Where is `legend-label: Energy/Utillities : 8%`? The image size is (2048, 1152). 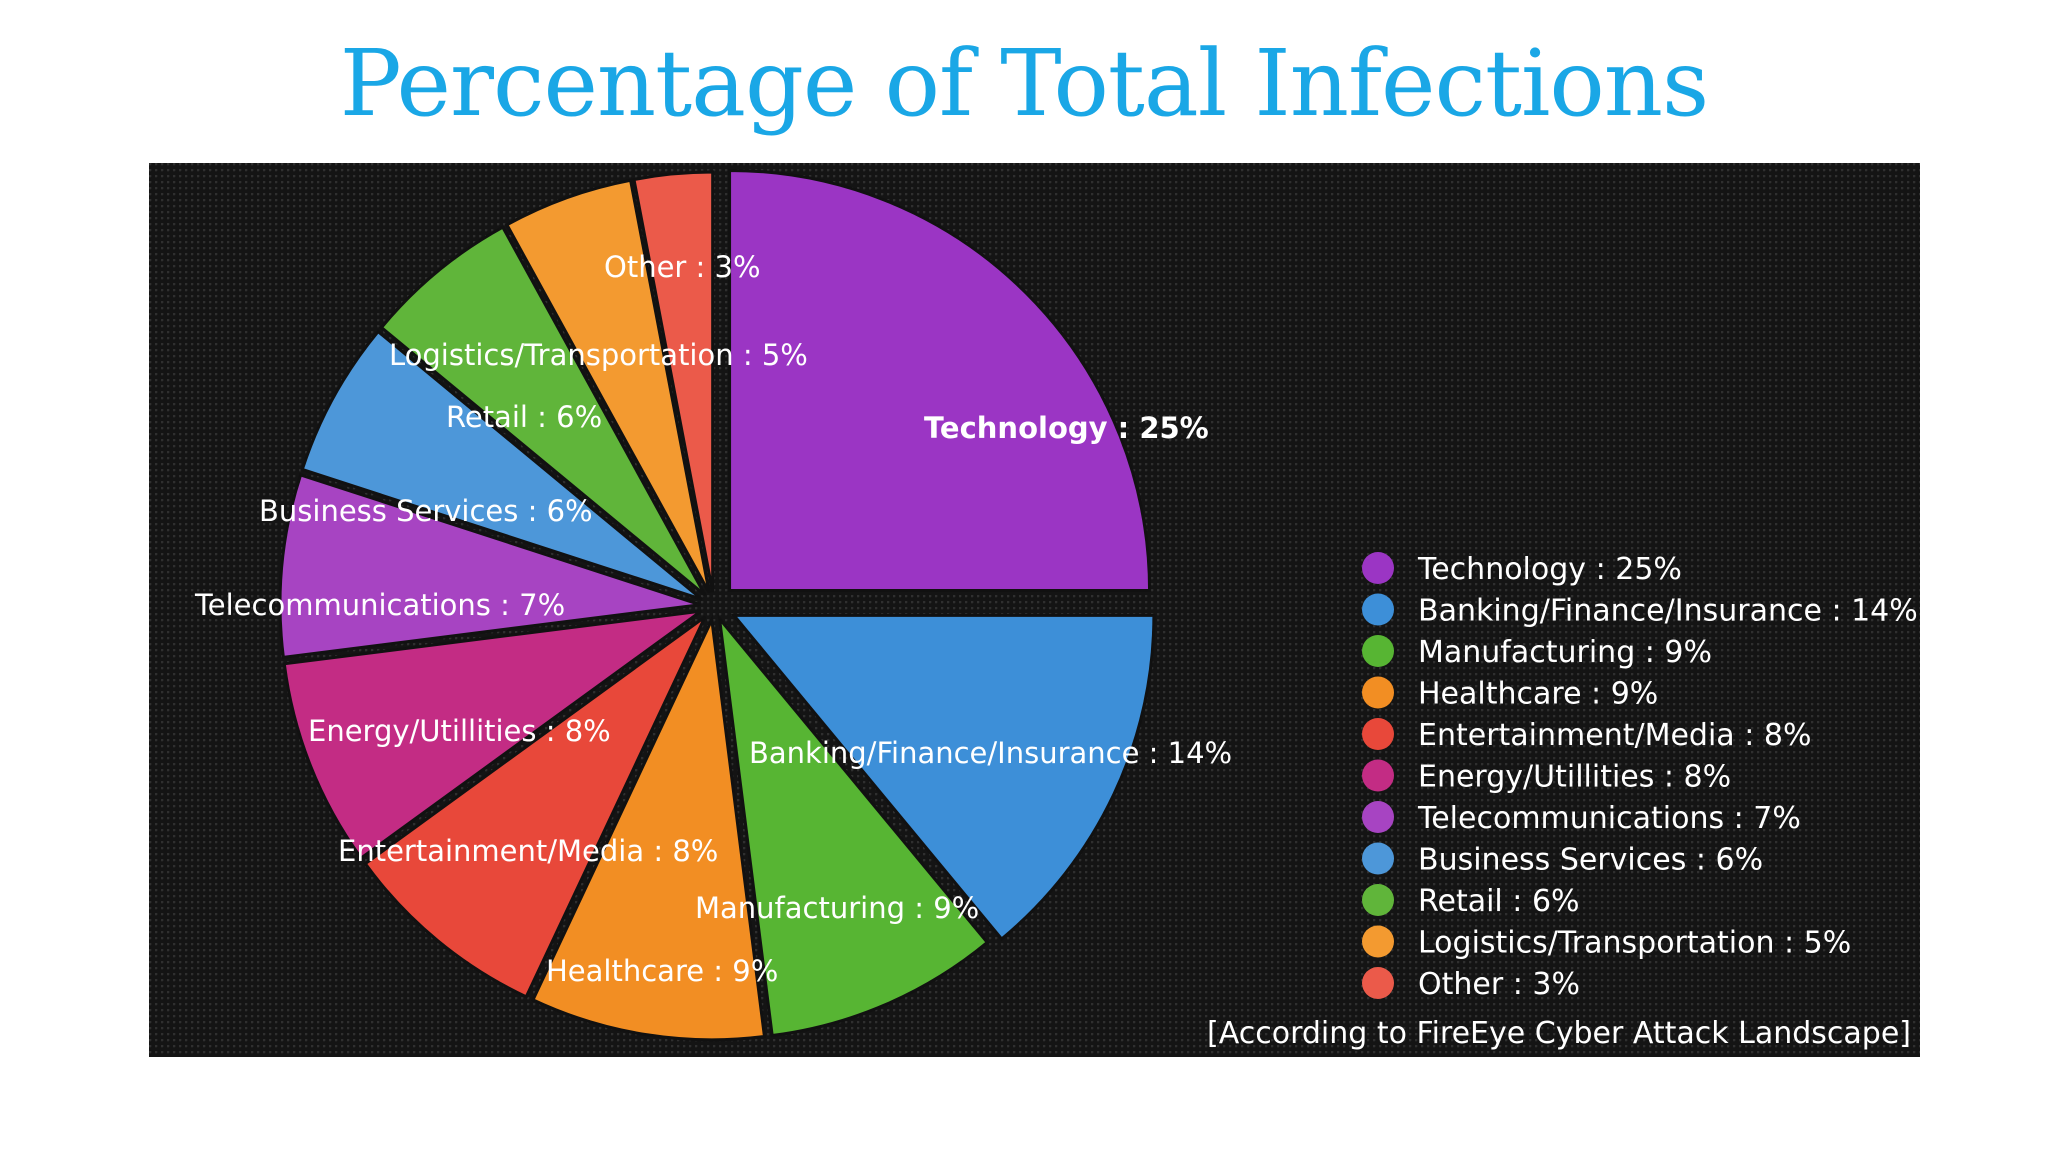 legend-label: Energy/Utillities : 8% is located at coordinates (1574, 777).